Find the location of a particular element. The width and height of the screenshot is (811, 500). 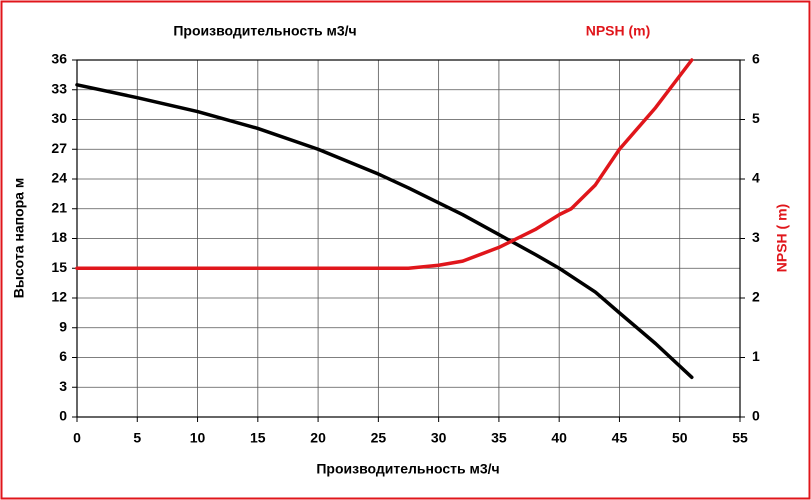

y-tick-label: 12 is located at coordinates (59, 297).